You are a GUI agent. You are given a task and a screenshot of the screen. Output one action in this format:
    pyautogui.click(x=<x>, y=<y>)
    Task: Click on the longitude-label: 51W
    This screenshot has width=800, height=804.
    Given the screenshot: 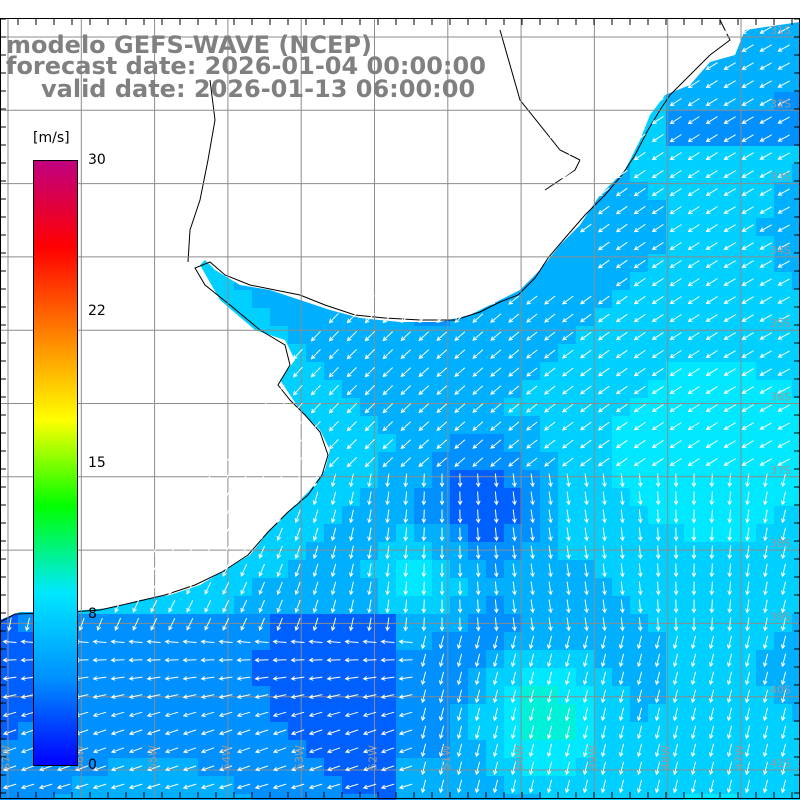 What is the action you would take?
    pyautogui.click(x=446, y=757)
    